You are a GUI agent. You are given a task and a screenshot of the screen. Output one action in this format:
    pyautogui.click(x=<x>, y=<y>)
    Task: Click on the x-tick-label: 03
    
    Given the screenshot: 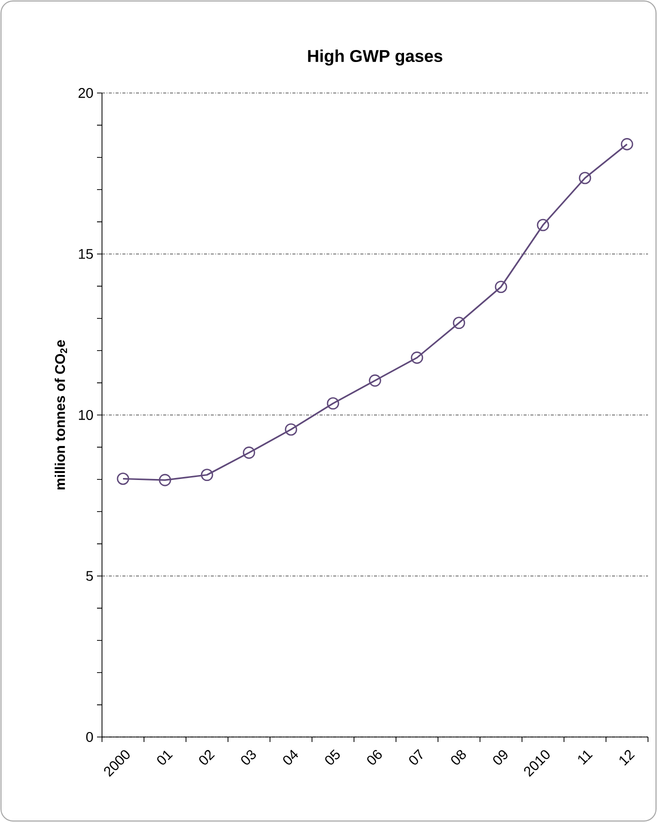 What is the action you would take?
    pyautogui.click(x=248, y=757)
    